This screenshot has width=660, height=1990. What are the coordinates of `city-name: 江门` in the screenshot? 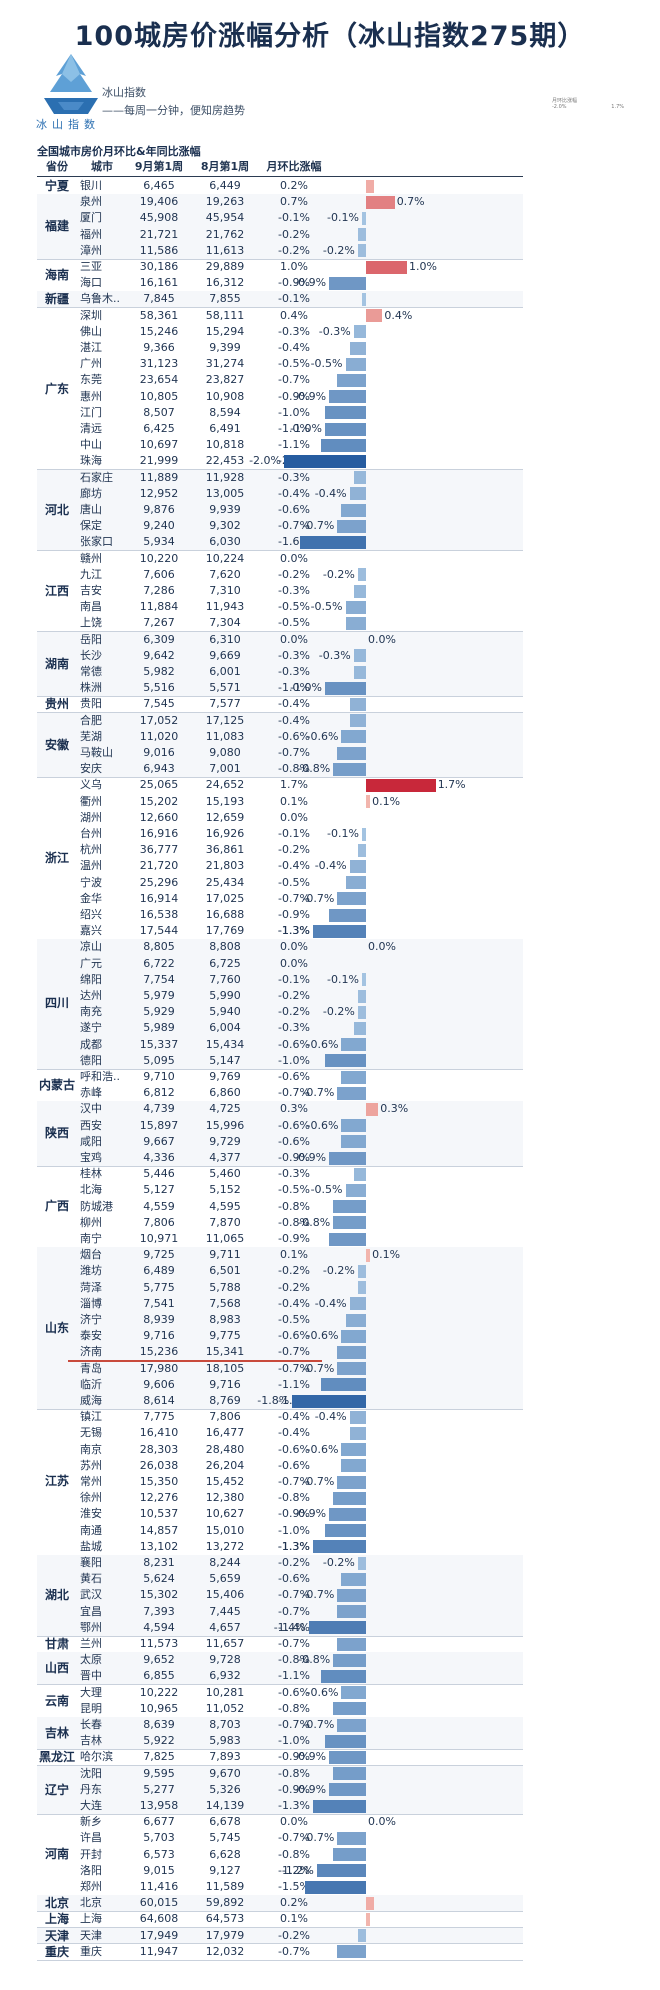 It's located at (91, 412).